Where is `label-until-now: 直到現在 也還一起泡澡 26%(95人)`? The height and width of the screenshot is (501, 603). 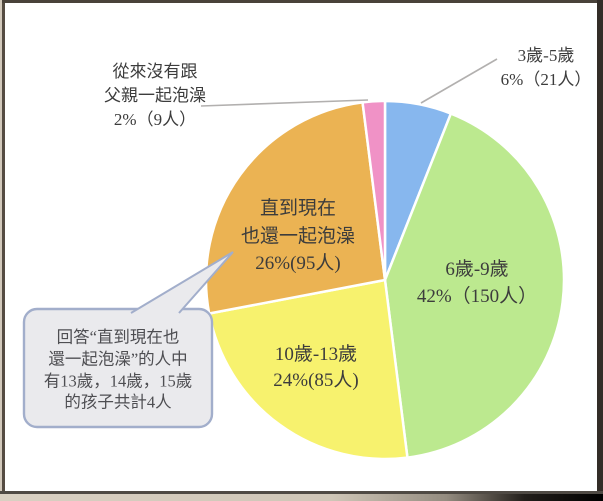
label-until-now: 直到現在 也還一起泡澡 26%(95人) is located at coordinates (298, 236).